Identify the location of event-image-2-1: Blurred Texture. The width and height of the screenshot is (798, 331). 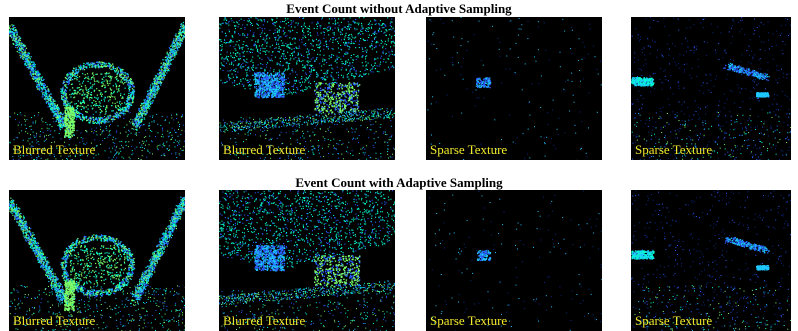
(97, 260).